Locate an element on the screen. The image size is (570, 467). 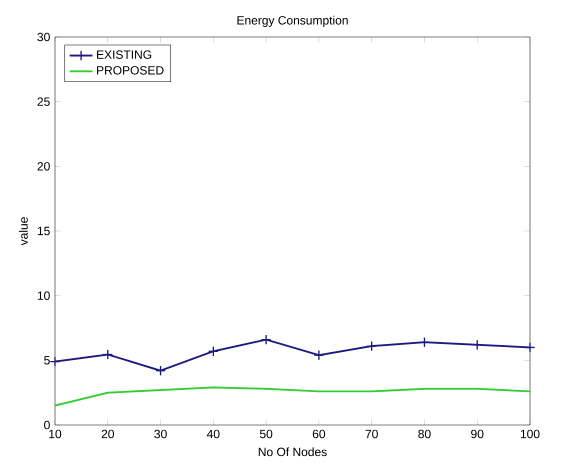
y-tick-label: 25 is located at coordinates (44, 101).